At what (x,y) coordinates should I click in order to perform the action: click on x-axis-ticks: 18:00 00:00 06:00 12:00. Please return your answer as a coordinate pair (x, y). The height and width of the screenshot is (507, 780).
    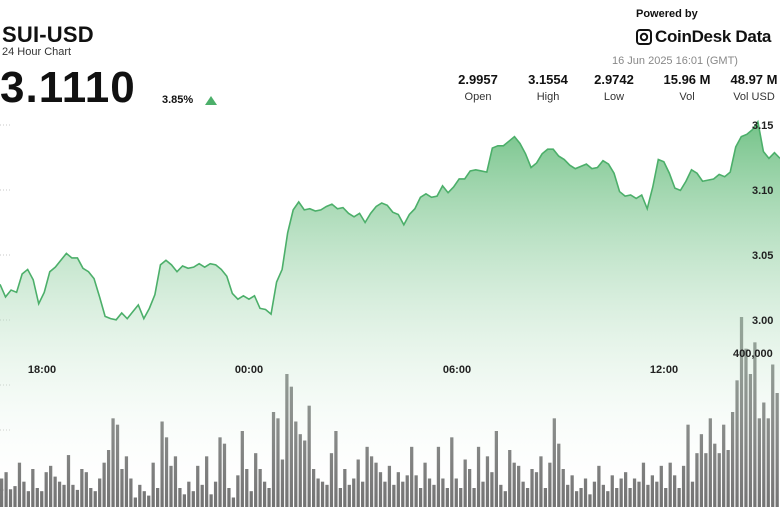
    Looking at the image, I should click on (353, 370).